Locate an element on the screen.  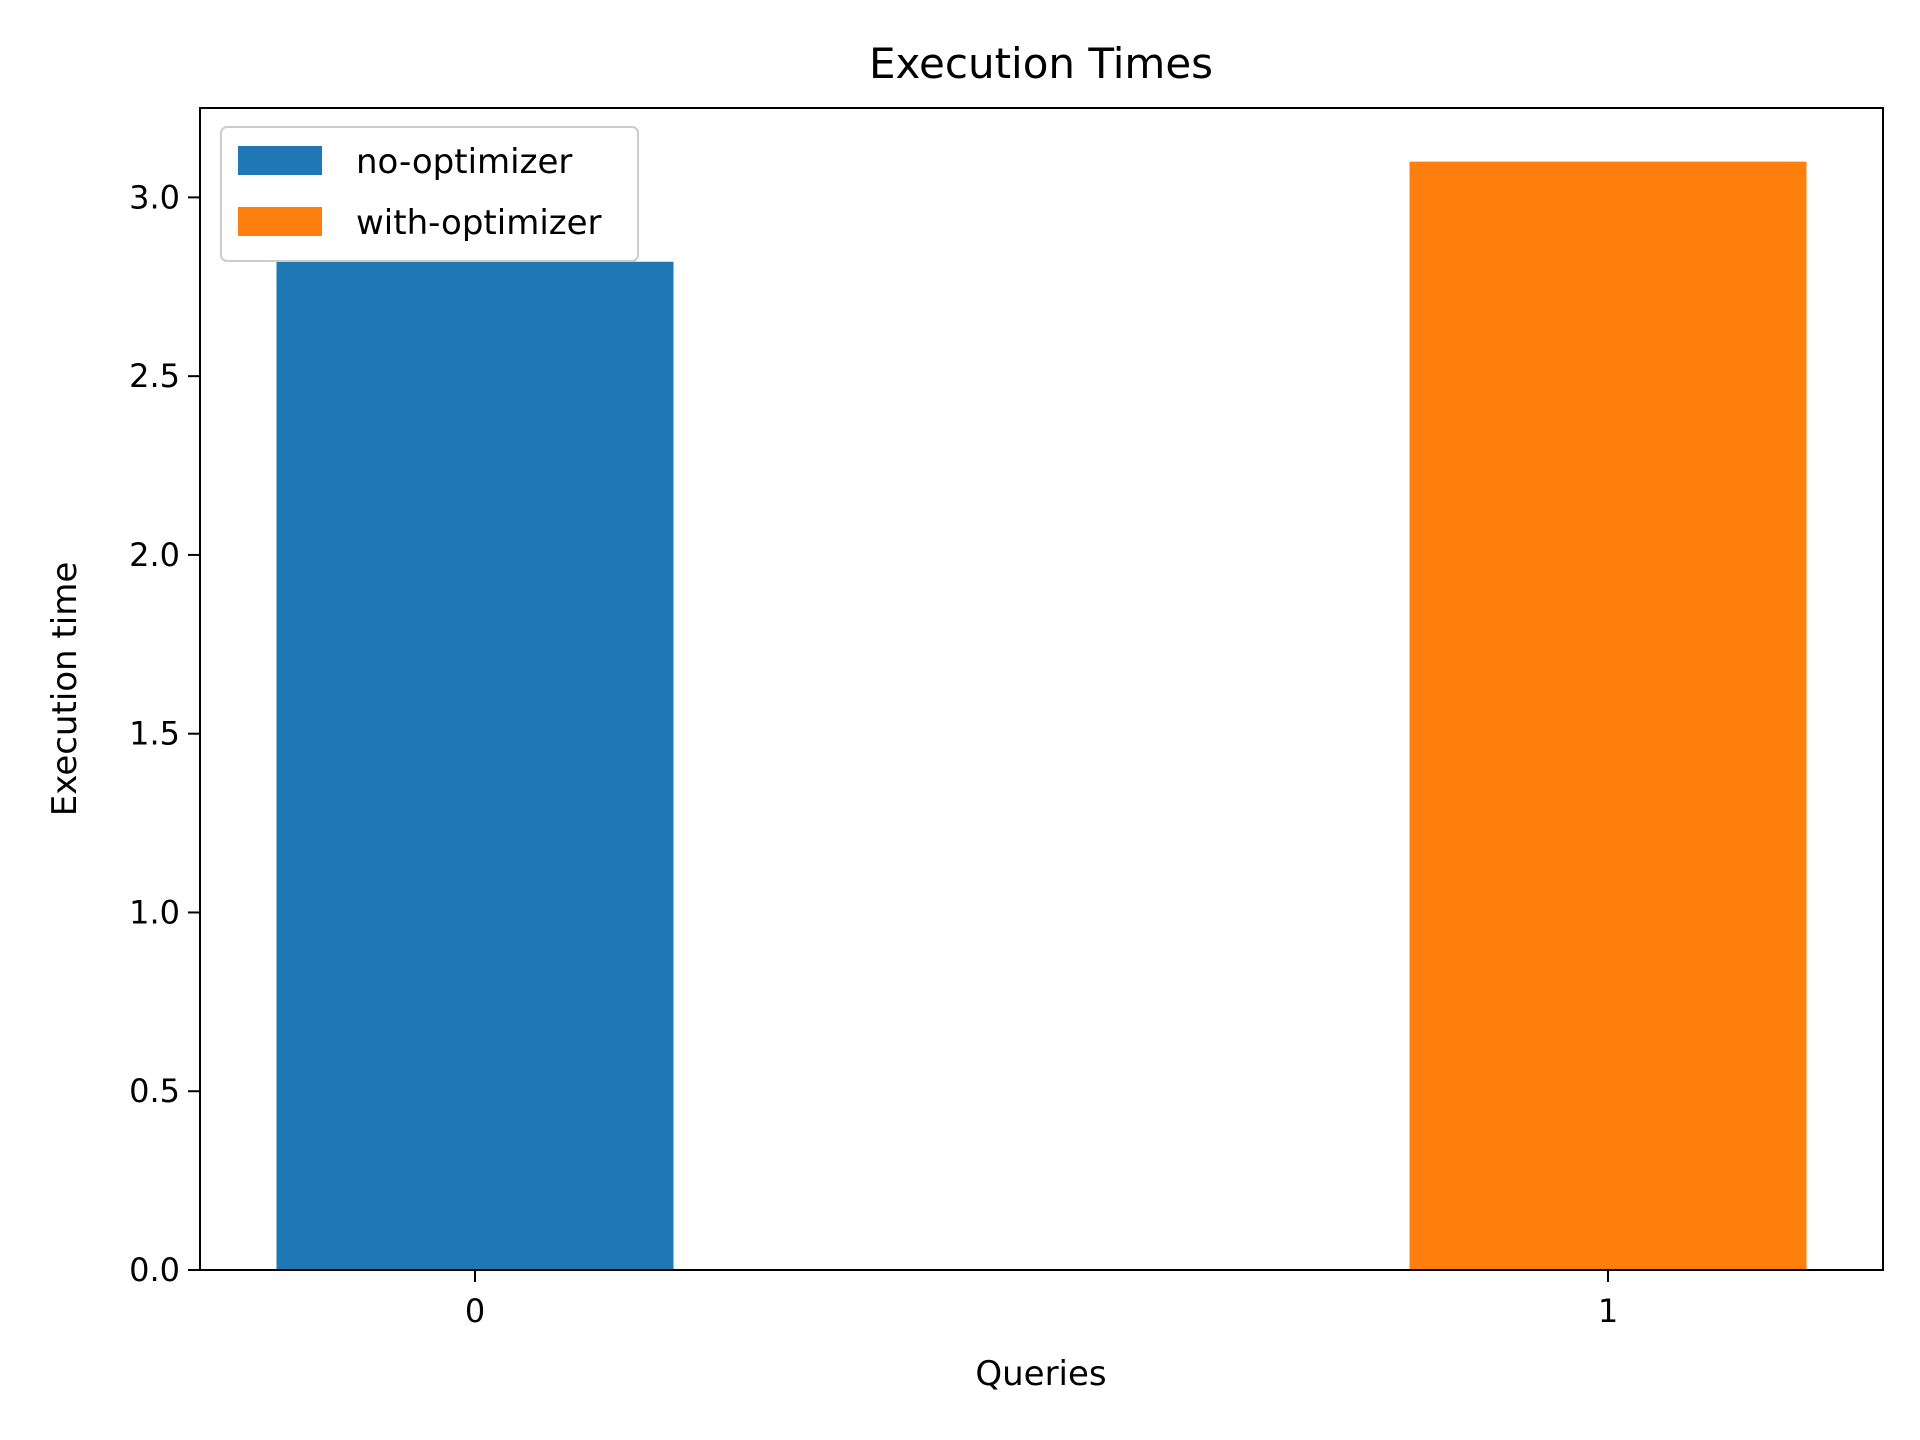
y-tick-label: 0.5 is located at coordinates (154, 1091).